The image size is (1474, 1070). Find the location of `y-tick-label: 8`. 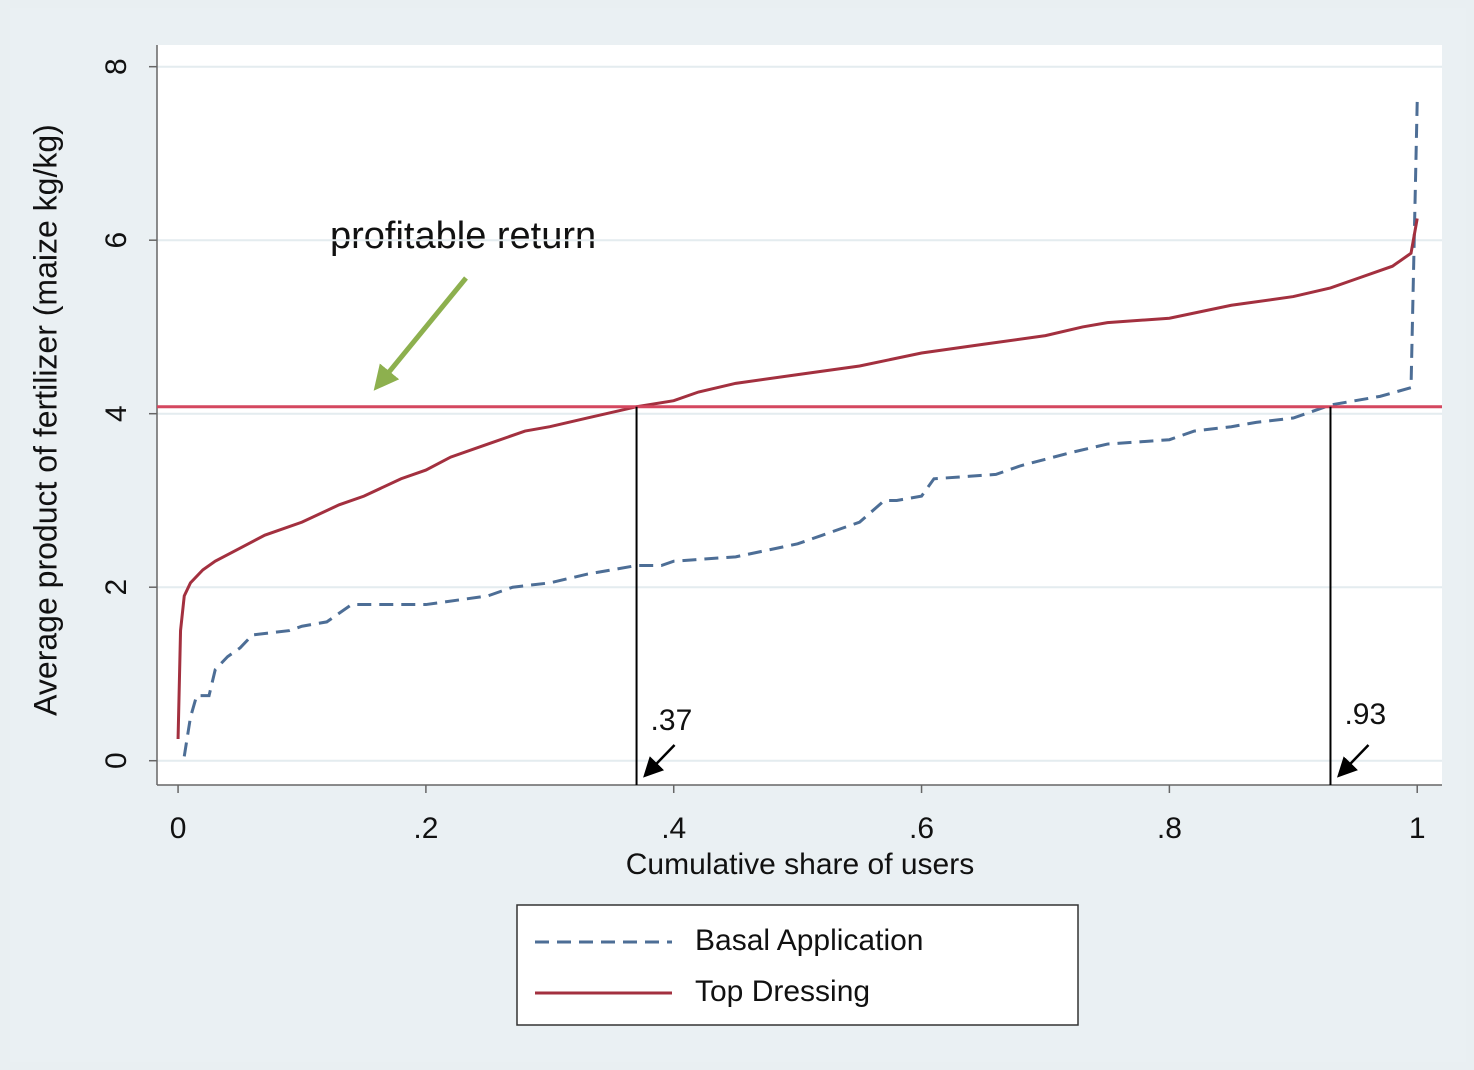

y-tick-label: 8 is located at coordinates (116, 66).